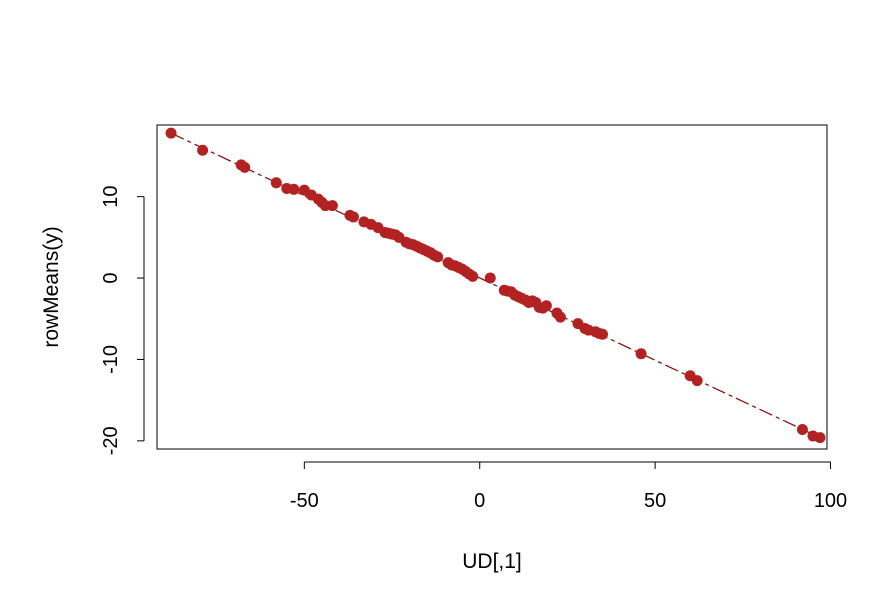 The width and height of the screenshot is (889, 605). What do you see at coordinates (51, 286) in the screenshot?
I see `y-axis-title: rowMeans(y)` at bounding box center [51, 286].